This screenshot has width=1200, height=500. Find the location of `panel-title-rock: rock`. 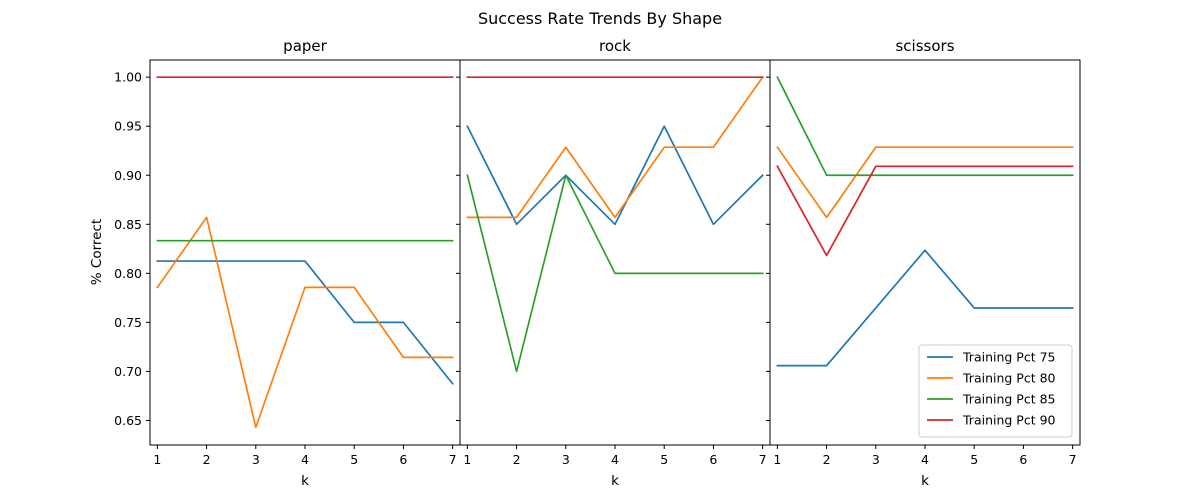

panel-title-rock: rock is located at coordinates (615, 46).